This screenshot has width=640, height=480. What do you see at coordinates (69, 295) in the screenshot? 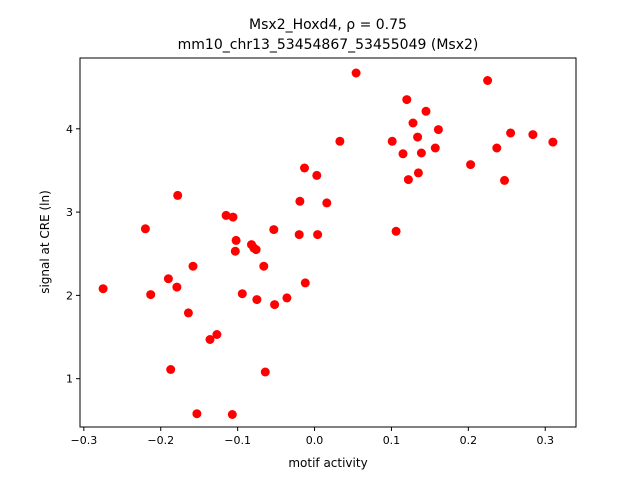
I see `y-tick-label: 2` at bounding box center [69, 295].